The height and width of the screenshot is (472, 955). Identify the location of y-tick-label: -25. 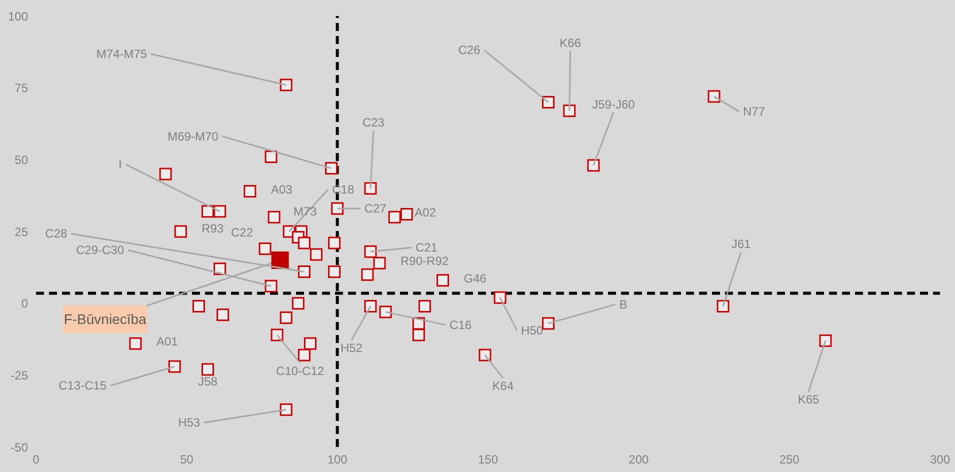
(19, 375).